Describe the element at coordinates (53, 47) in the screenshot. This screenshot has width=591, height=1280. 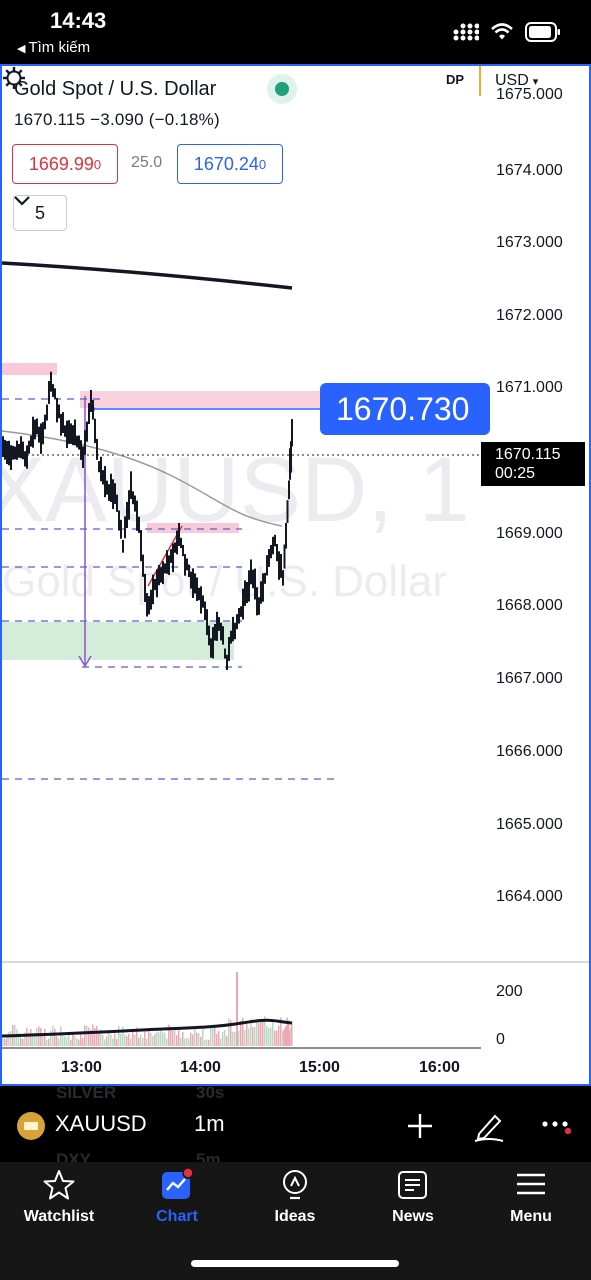
I see `back-to-search-link: ◀ Tìm kiếm` at that location.